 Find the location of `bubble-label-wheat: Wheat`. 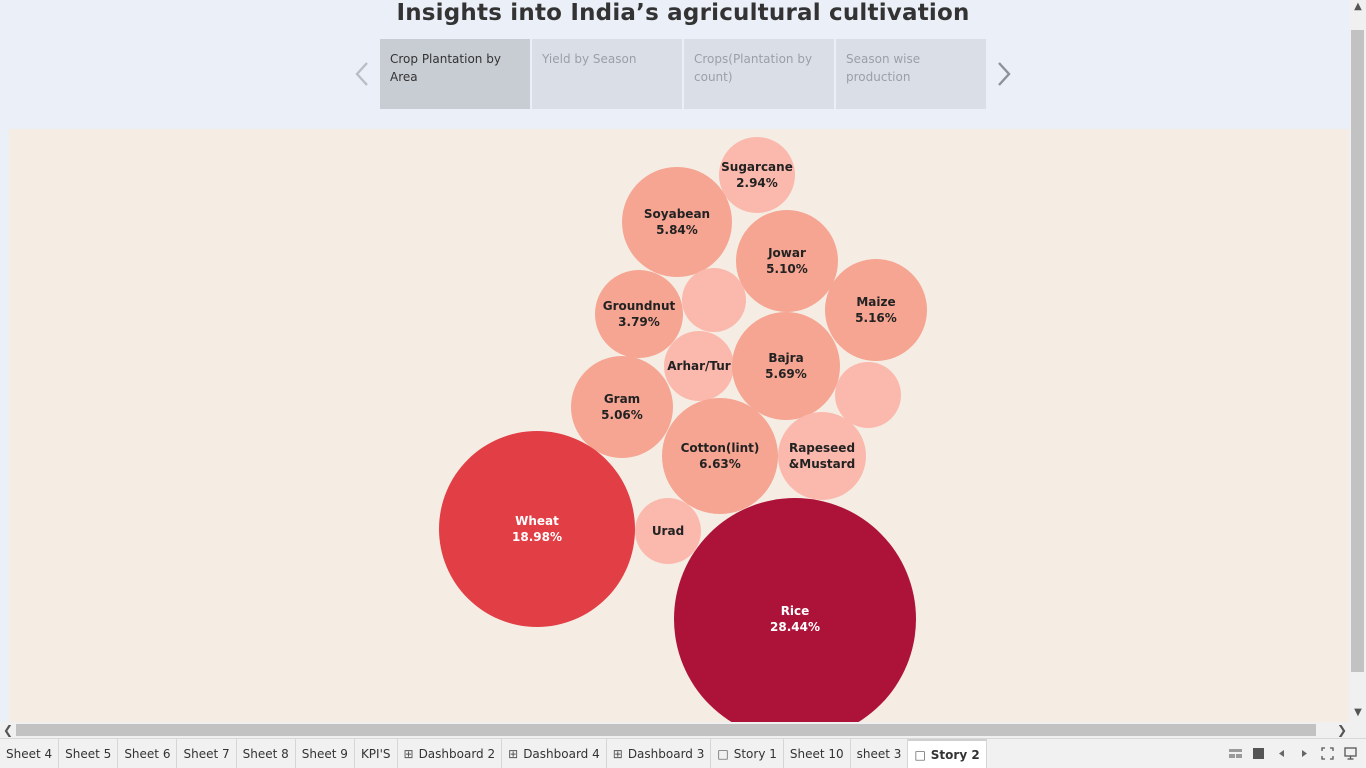

bubble-label-wheat: Wheat is located at coordinates (537, 521).